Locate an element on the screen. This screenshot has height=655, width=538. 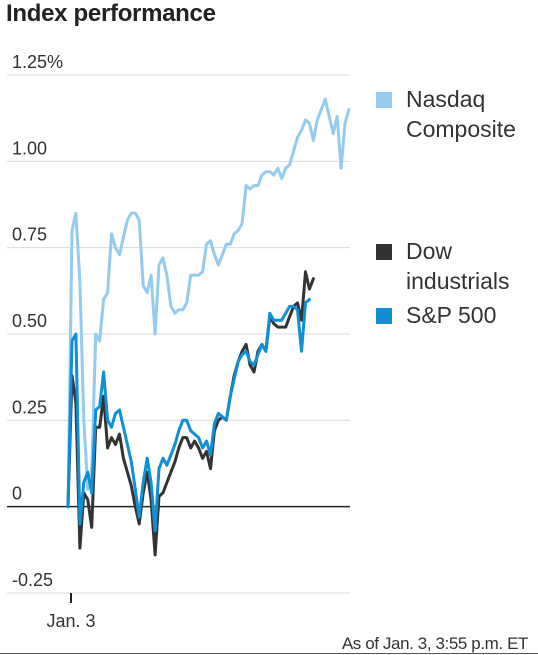
legend-label-sp500: S&P 500 is located at coordinates (451, 315).